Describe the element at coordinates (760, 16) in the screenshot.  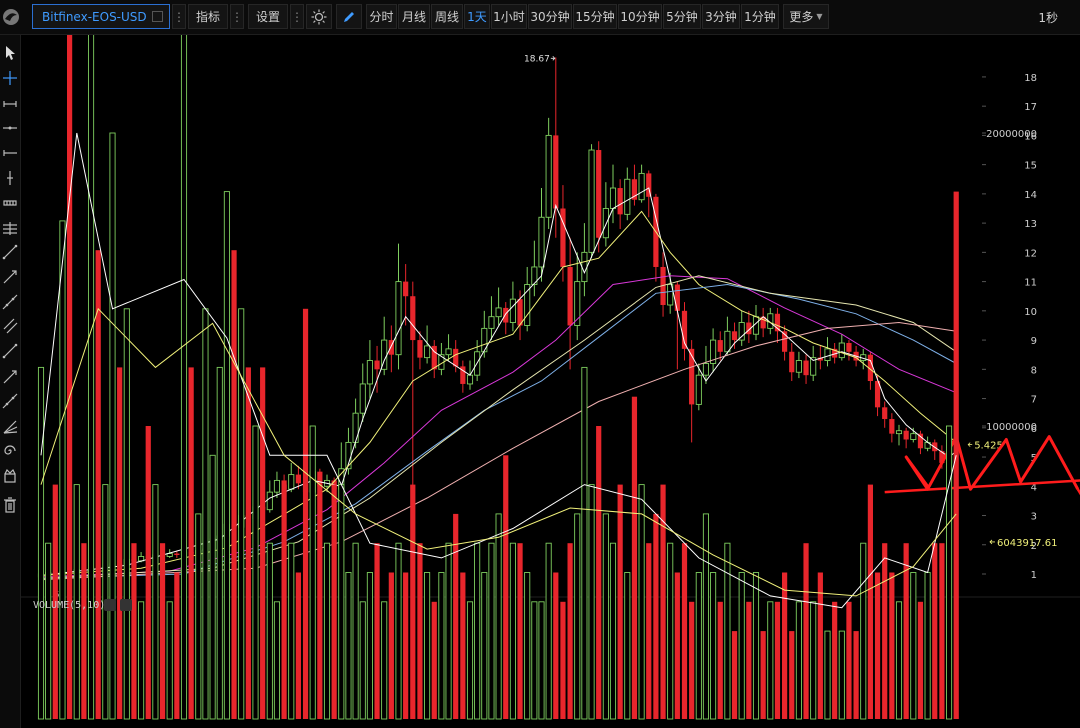
I see `period-button: 1分钟` at that location.